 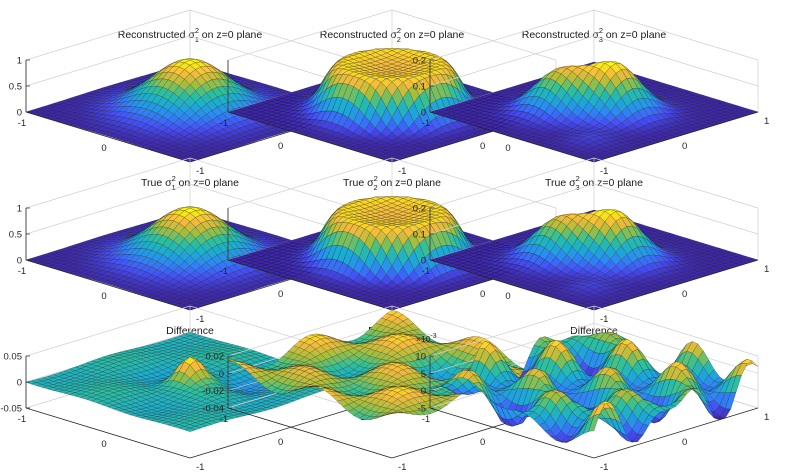 I want to click on subplot-title: Reconstructed σ2 2 on z=0 plane, so click(x=392, y=35).